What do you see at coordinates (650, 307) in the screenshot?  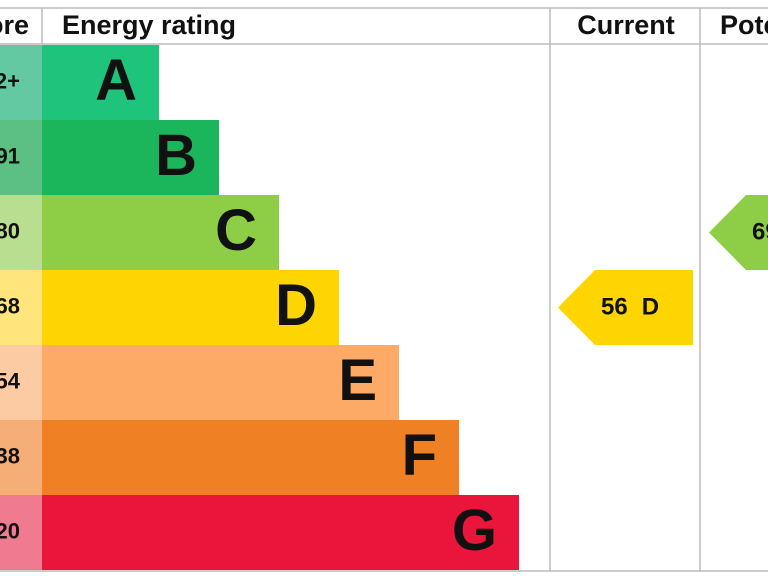 I see `current-letter: D` at bounding box center [650, 307].